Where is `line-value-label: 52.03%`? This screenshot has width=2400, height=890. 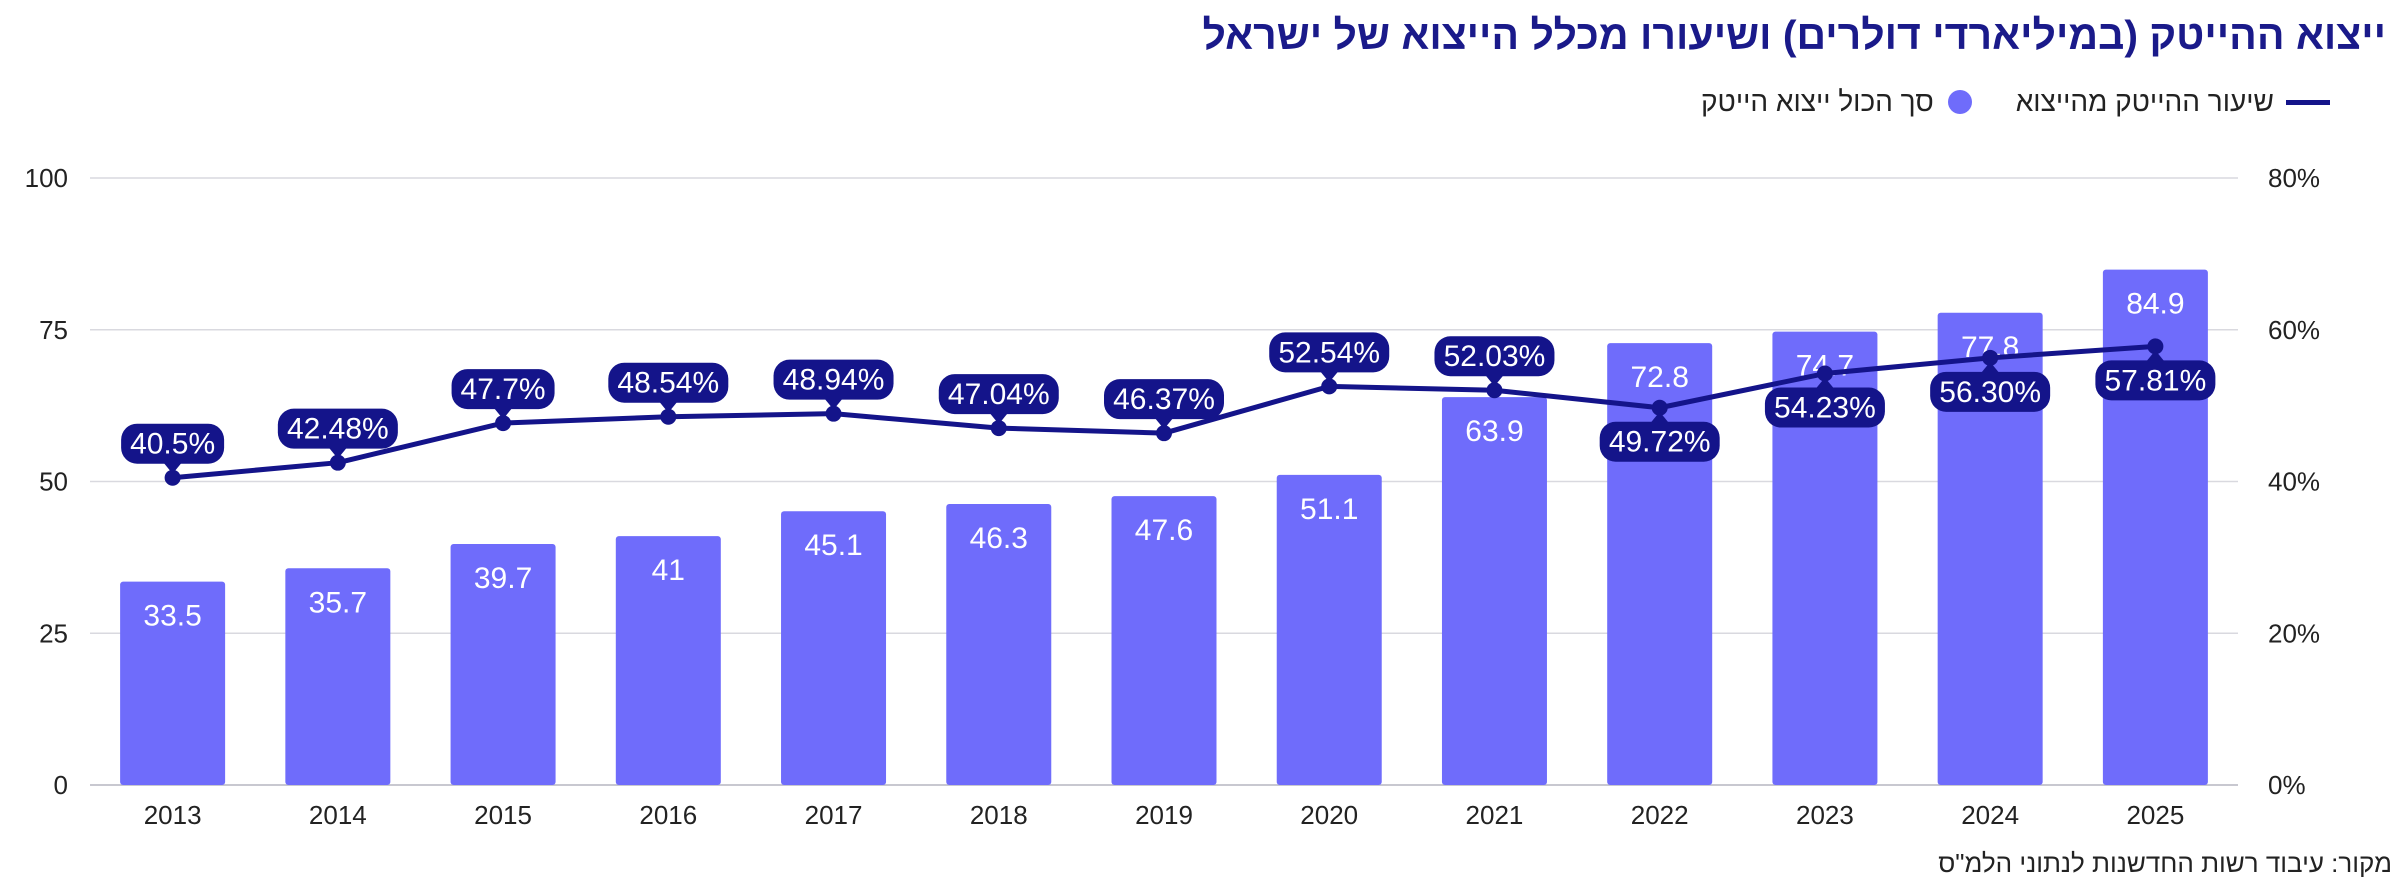 line-value-label: 52.03% is located at coordinates (1495, 356).